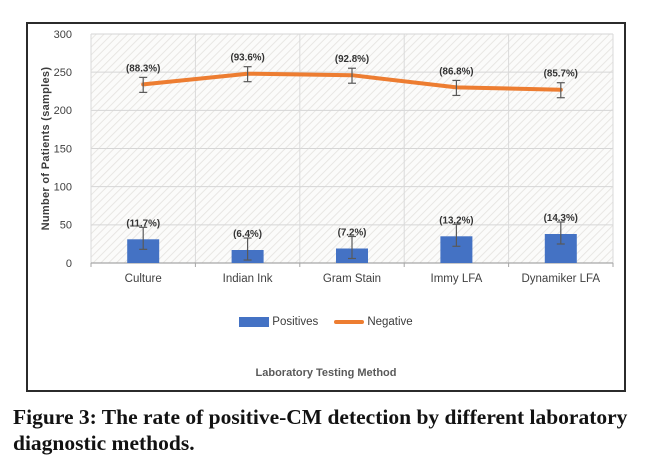 The image size is (653, 473). What do you see at coordinates (456, 220) in the screenshot?
I see `bar-point-label: (13.2%)` at bounding box center [456, 220].